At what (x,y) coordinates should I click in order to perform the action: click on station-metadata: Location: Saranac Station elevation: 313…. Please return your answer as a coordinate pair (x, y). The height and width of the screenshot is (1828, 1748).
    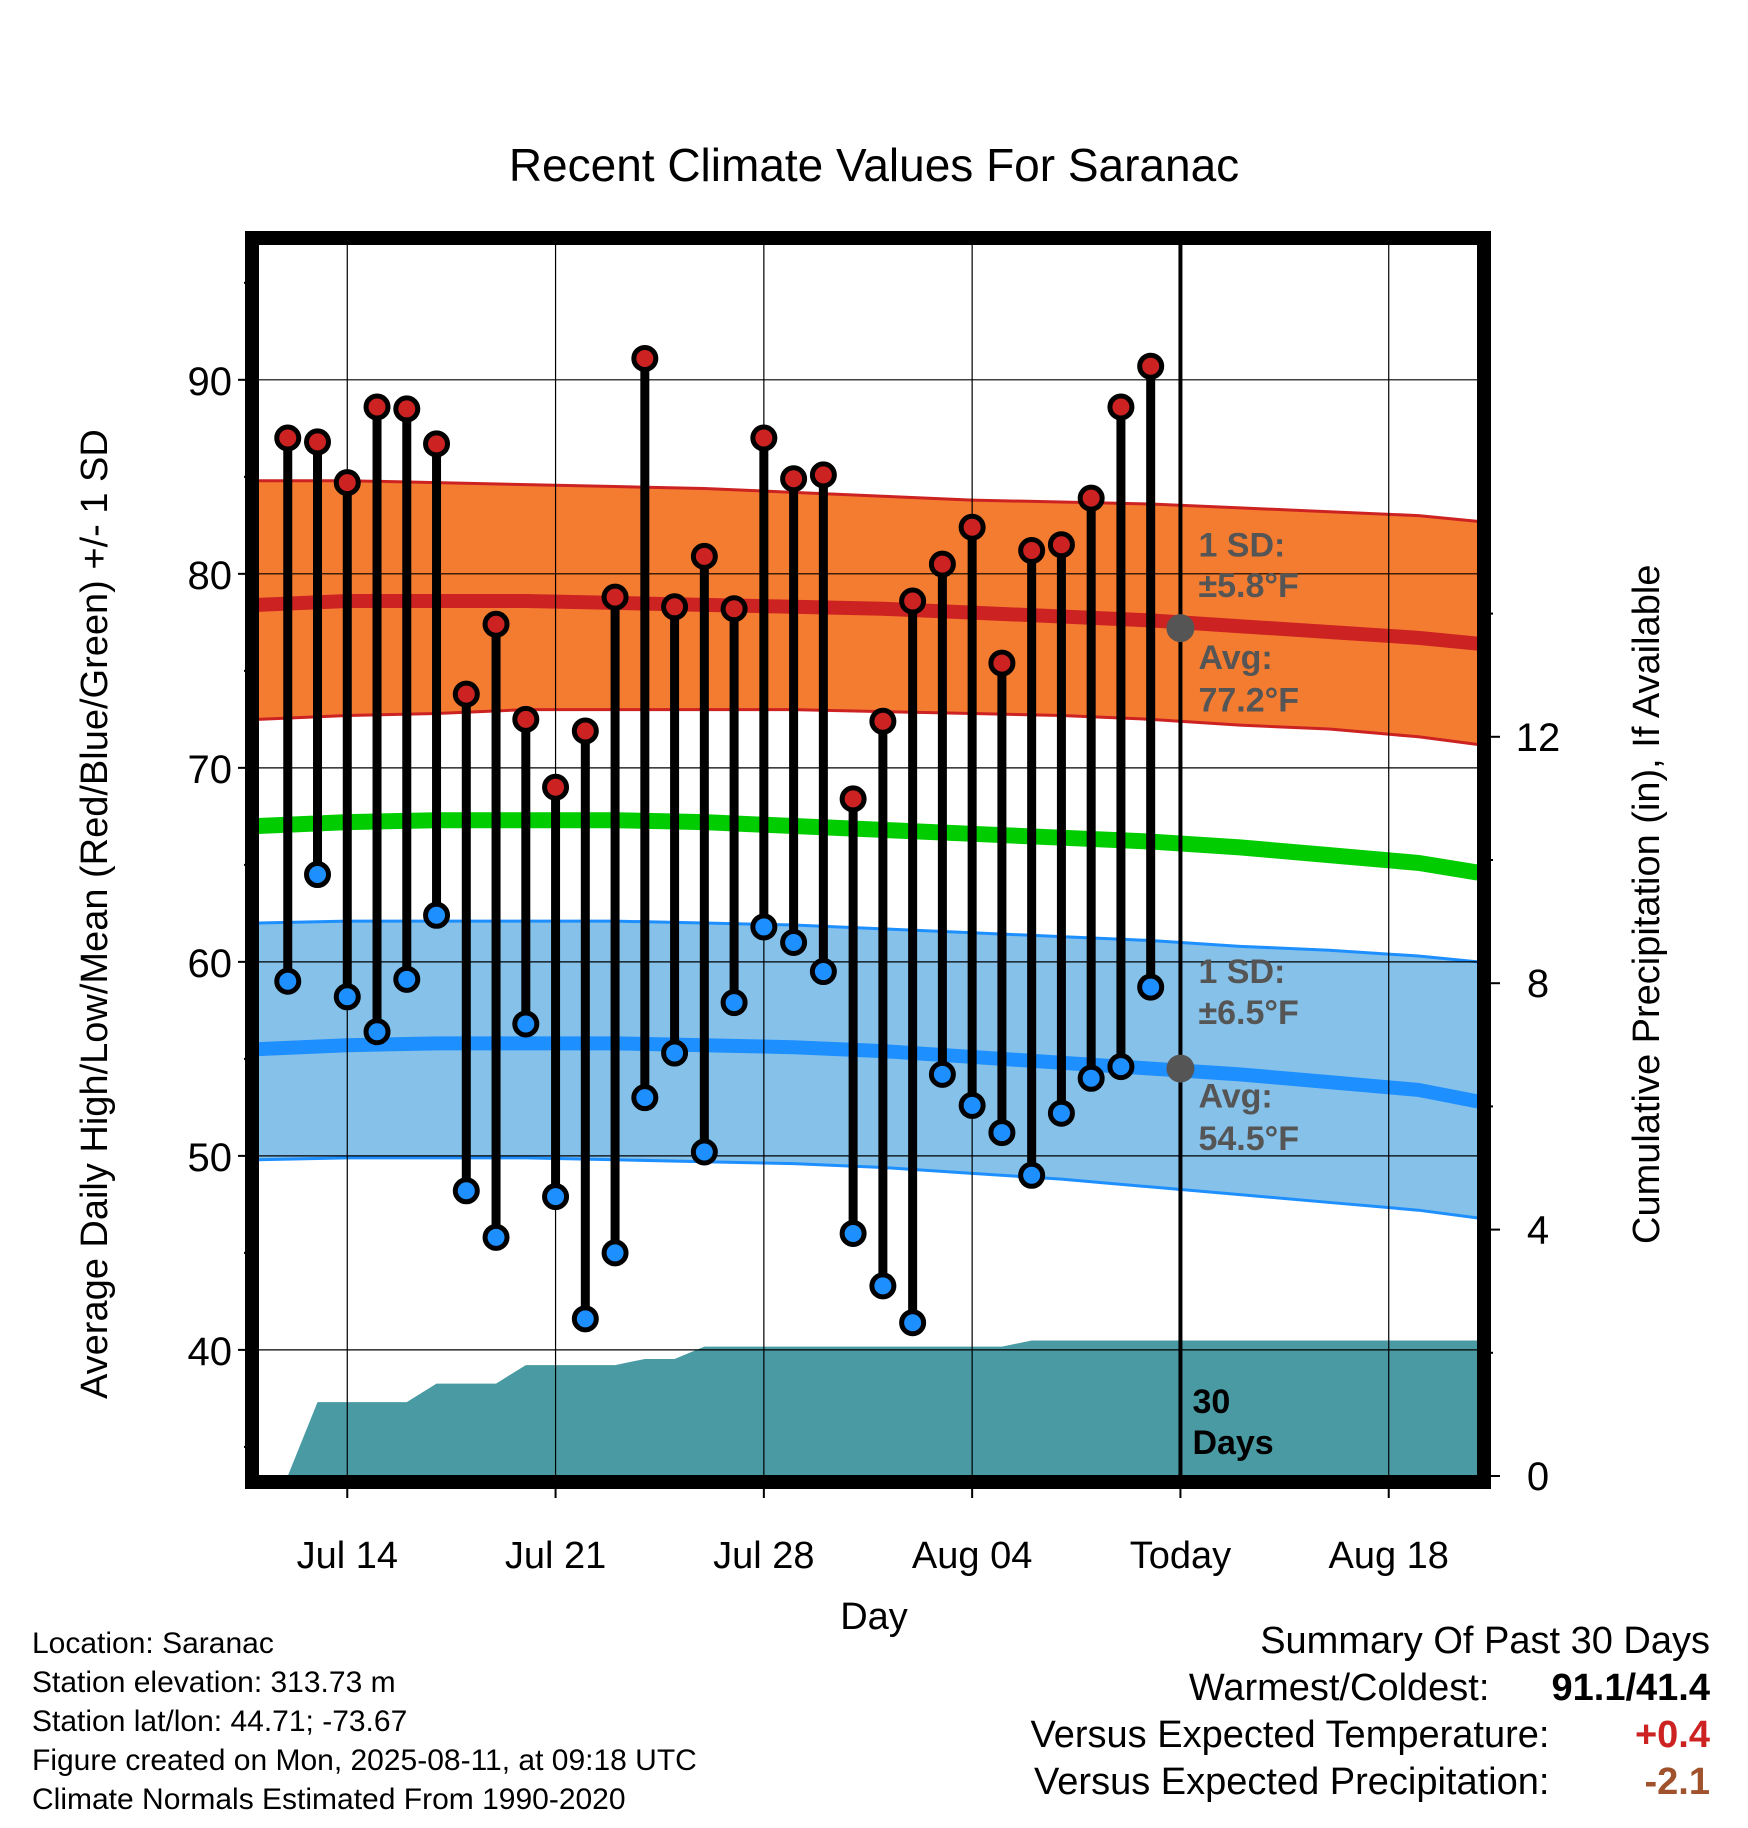
    Looking at the image, I should click on (364, 1721).